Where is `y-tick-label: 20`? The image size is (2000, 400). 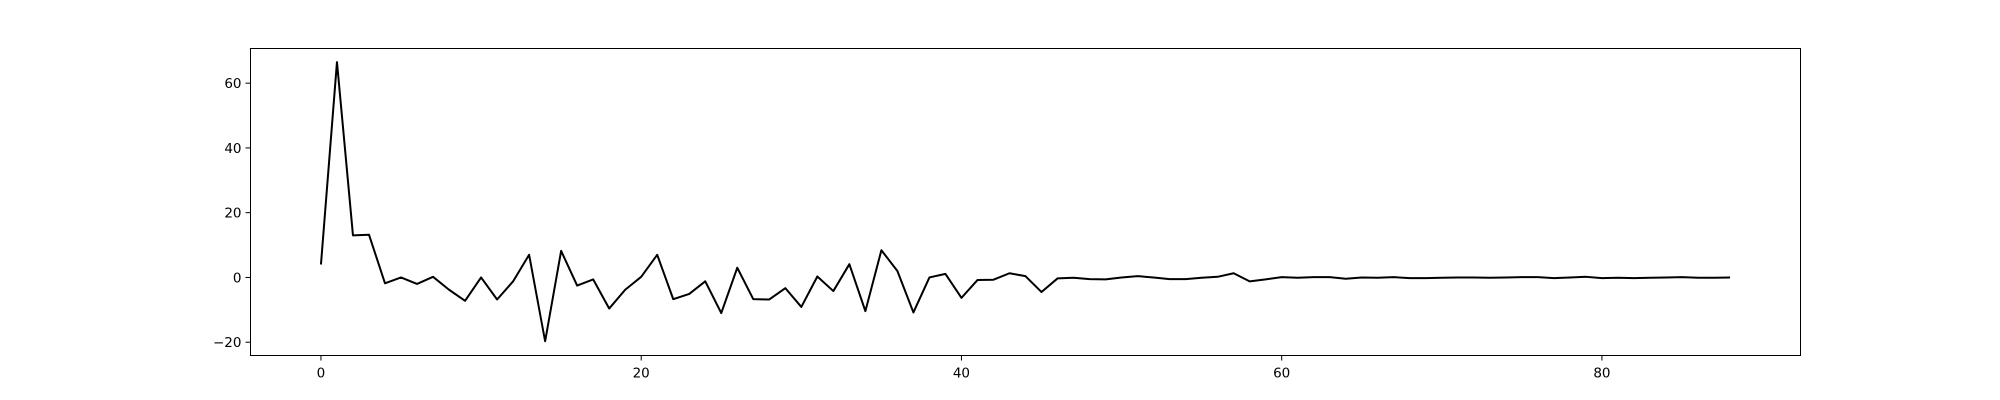
y-tick-label: 20 is located at coordinates (232, 214).